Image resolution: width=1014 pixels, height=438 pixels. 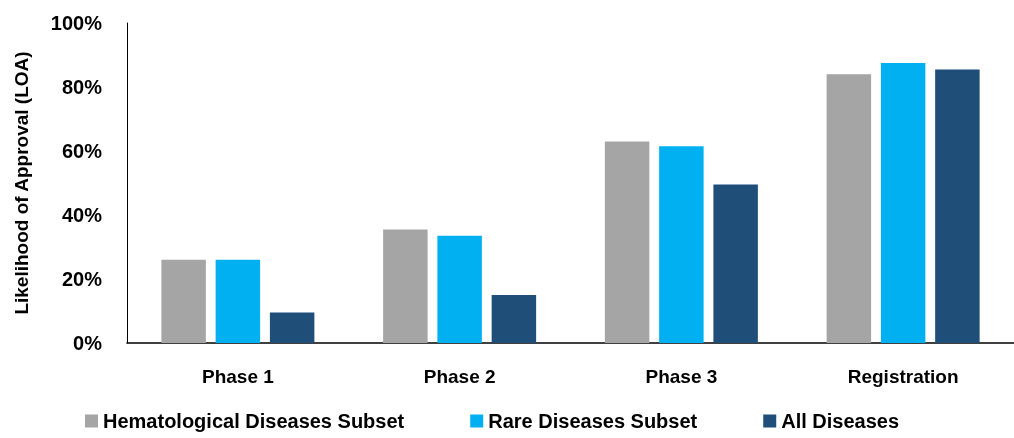 What do you see at coordinates (82, 279) in the screenshot?
I see `y-tick-label: 20%` at bounding box center [82, 279].